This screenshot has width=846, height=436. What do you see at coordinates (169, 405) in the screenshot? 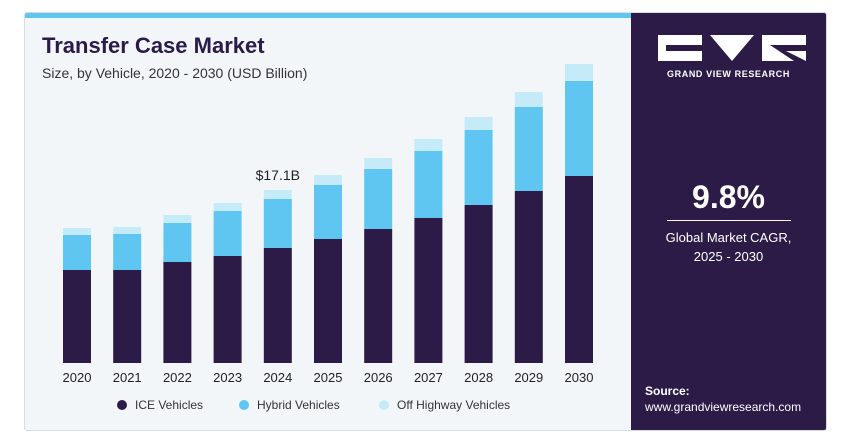
I see `legend-label-ice: ICE Vehicles` at bounding box center [169, 405].